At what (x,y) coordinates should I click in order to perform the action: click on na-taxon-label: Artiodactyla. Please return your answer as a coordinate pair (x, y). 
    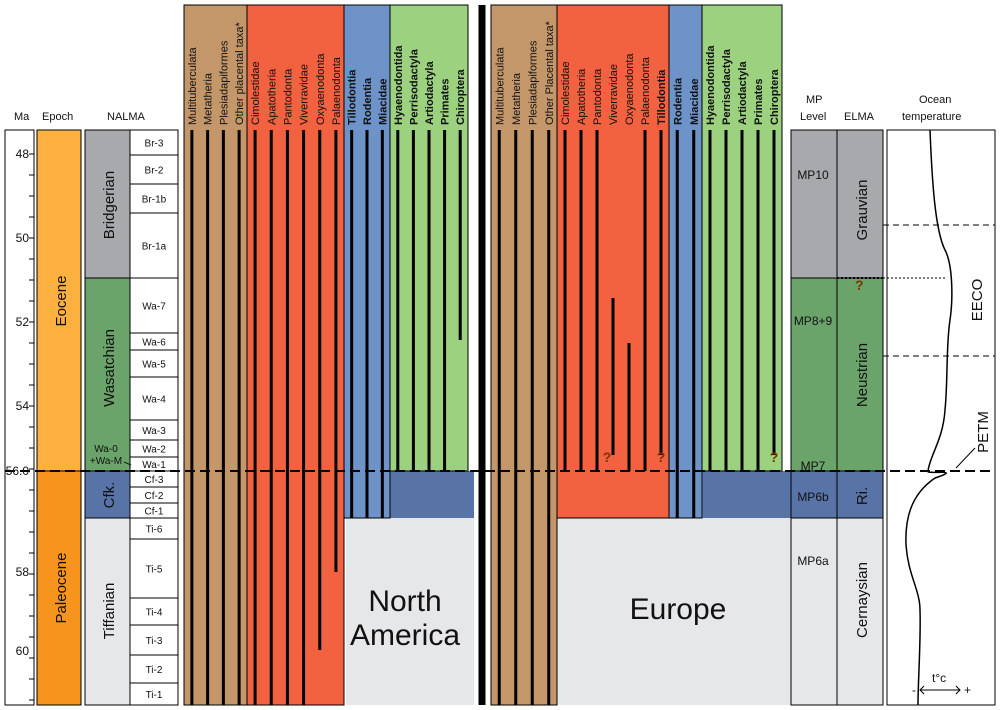
    Looking at the image, I should click on (430, 93).